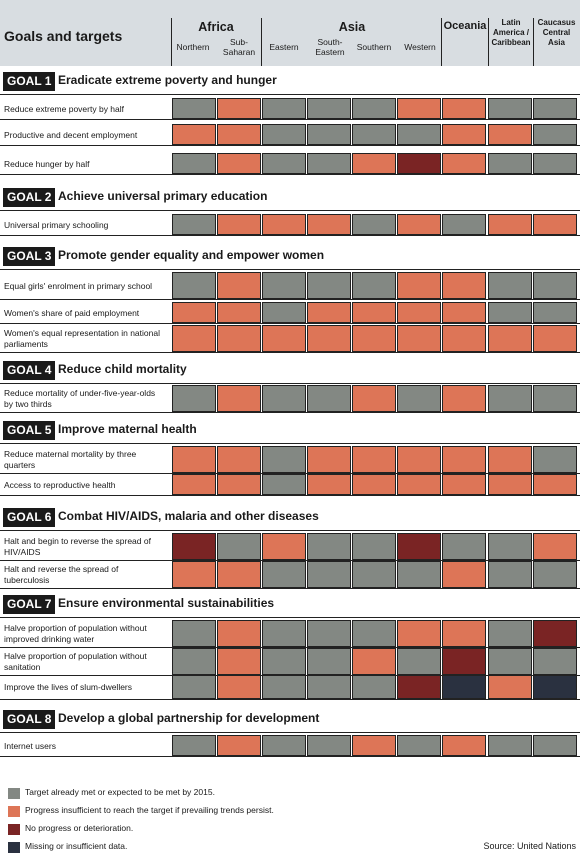 The height and width of the screenshot is (865, 580). Describe the element at coordinates (127, 429) in the screenshot. I see `goal-title: Improve maternal health` at that location.